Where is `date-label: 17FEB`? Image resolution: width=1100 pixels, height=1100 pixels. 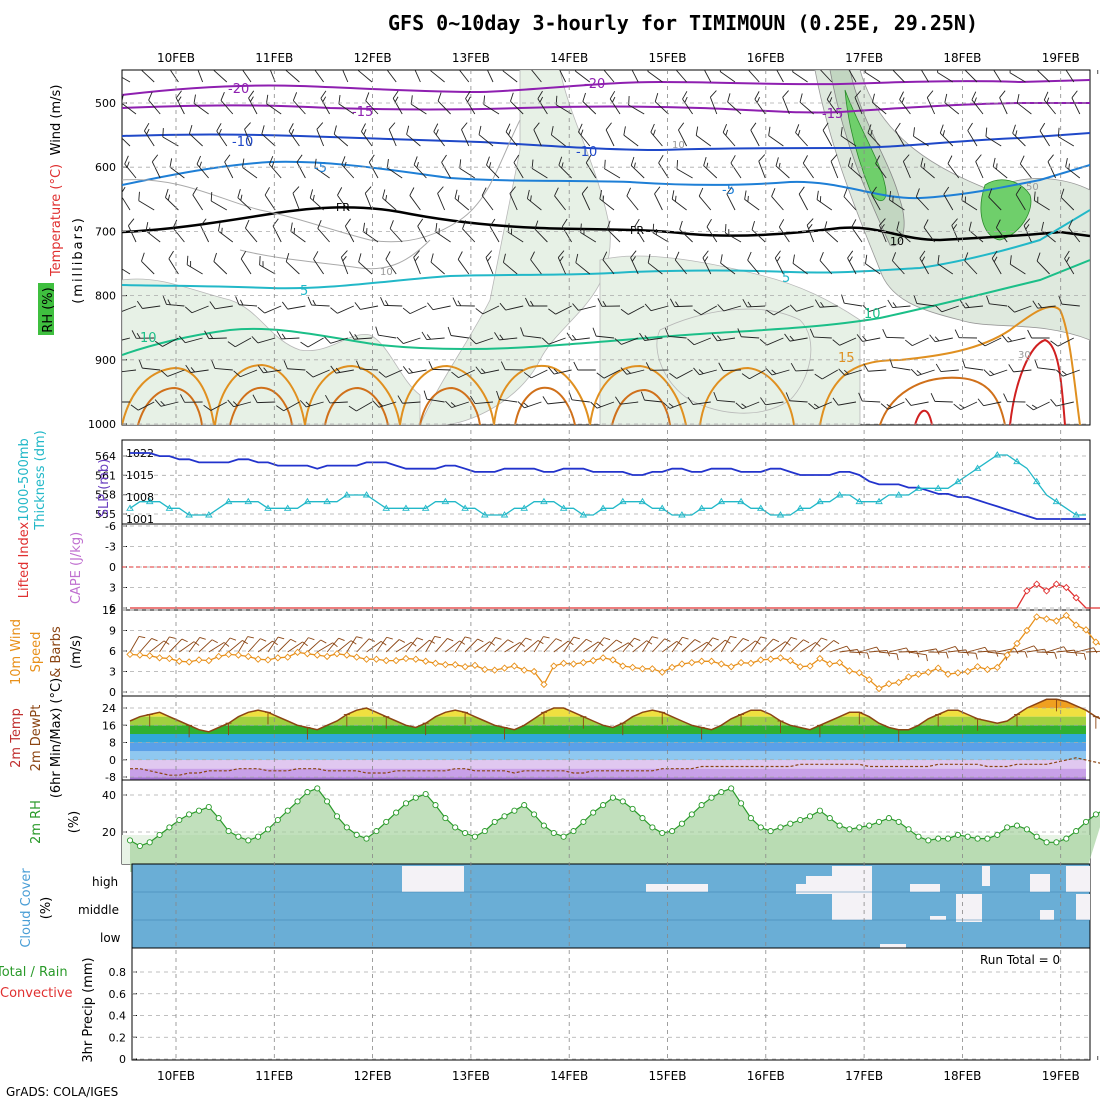 date-label: 17FEB is located at coordinates (864, 58).